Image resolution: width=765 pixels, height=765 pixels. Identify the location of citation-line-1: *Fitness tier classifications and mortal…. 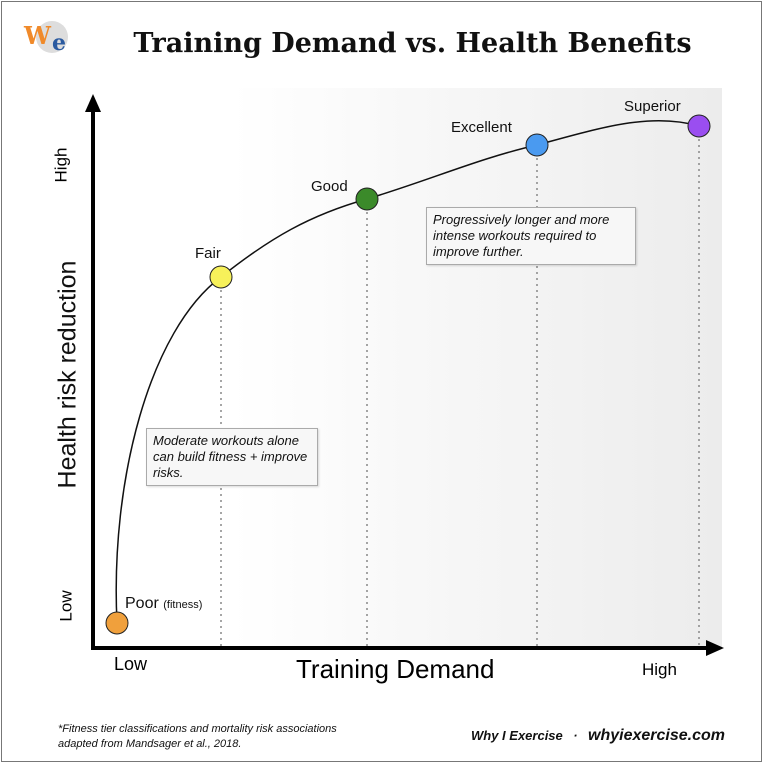
(197, 729).